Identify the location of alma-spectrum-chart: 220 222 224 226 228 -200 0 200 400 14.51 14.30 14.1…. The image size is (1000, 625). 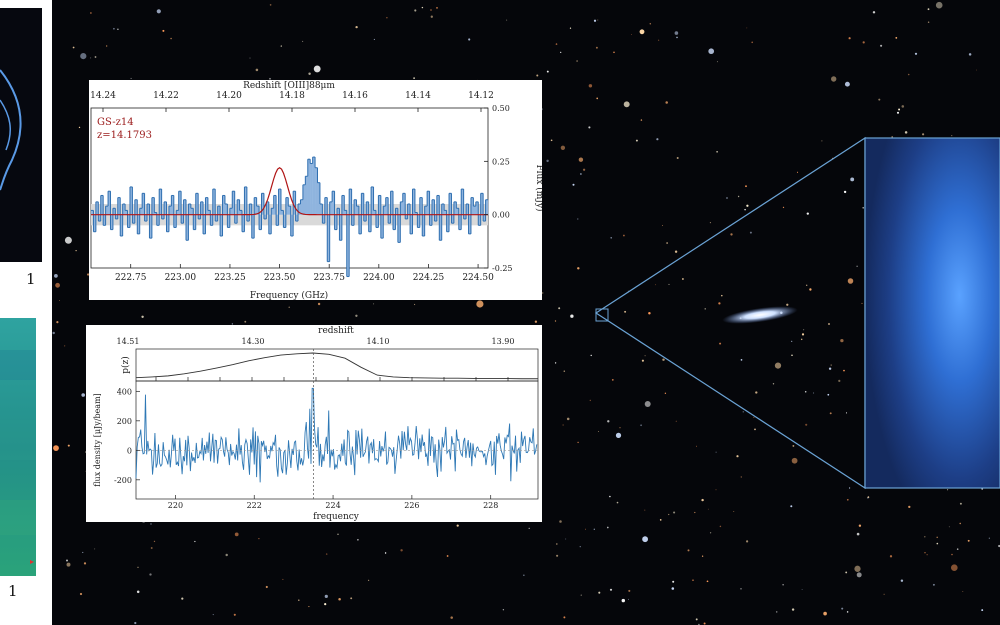
(316, 424).